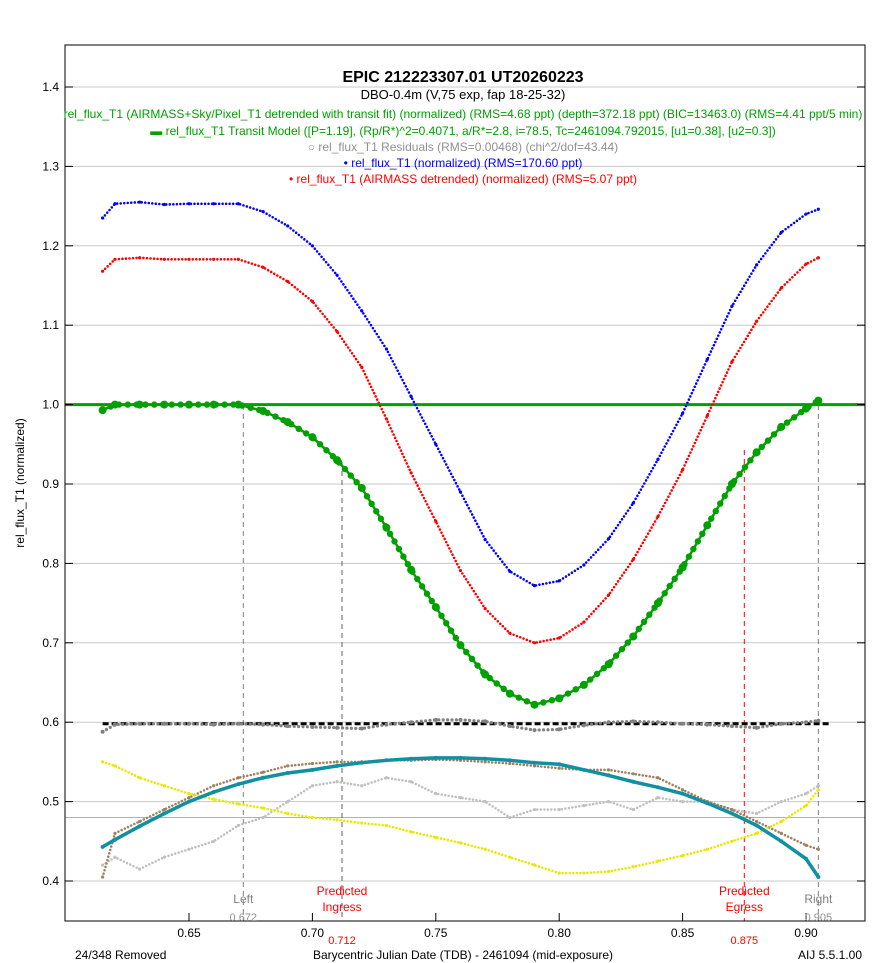 The image size is (879, 963). What do you see at coordinates (560, 933) in the screenshot?
I see `x-tick-label: 0.80` at bounding box center [560, 933].